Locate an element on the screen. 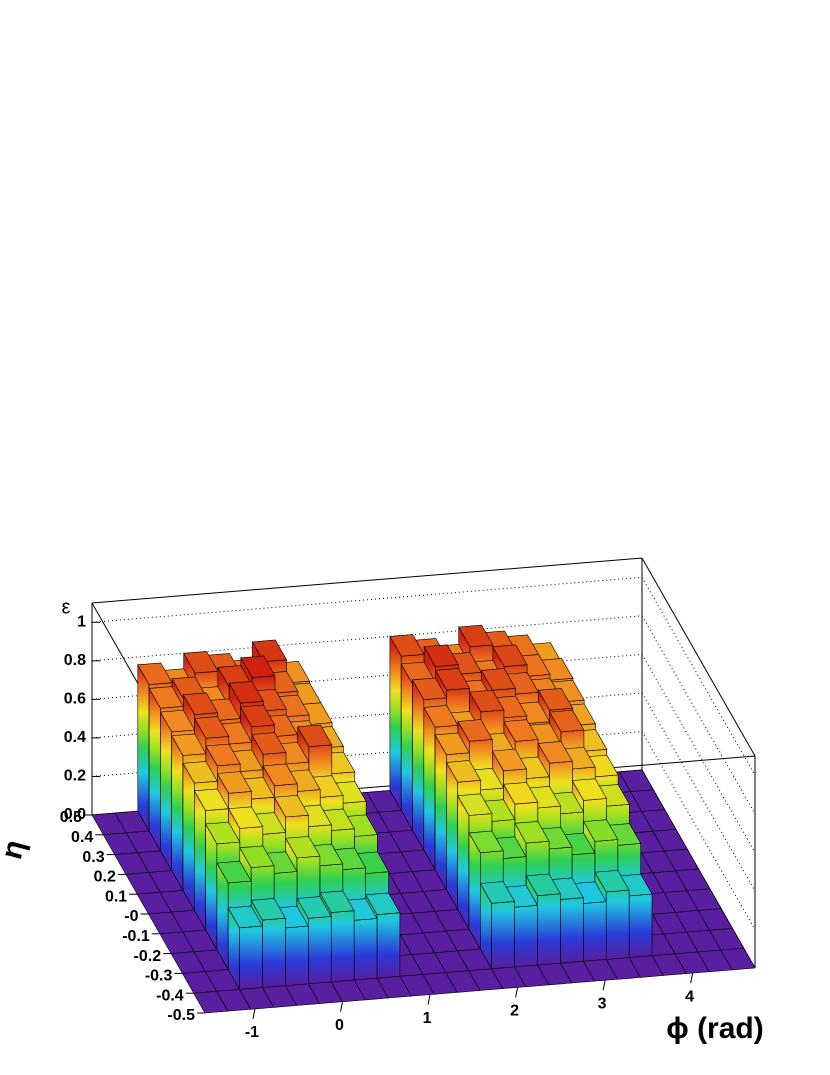  y-tick-label: 0.3 is located at coordinates (93, 857).